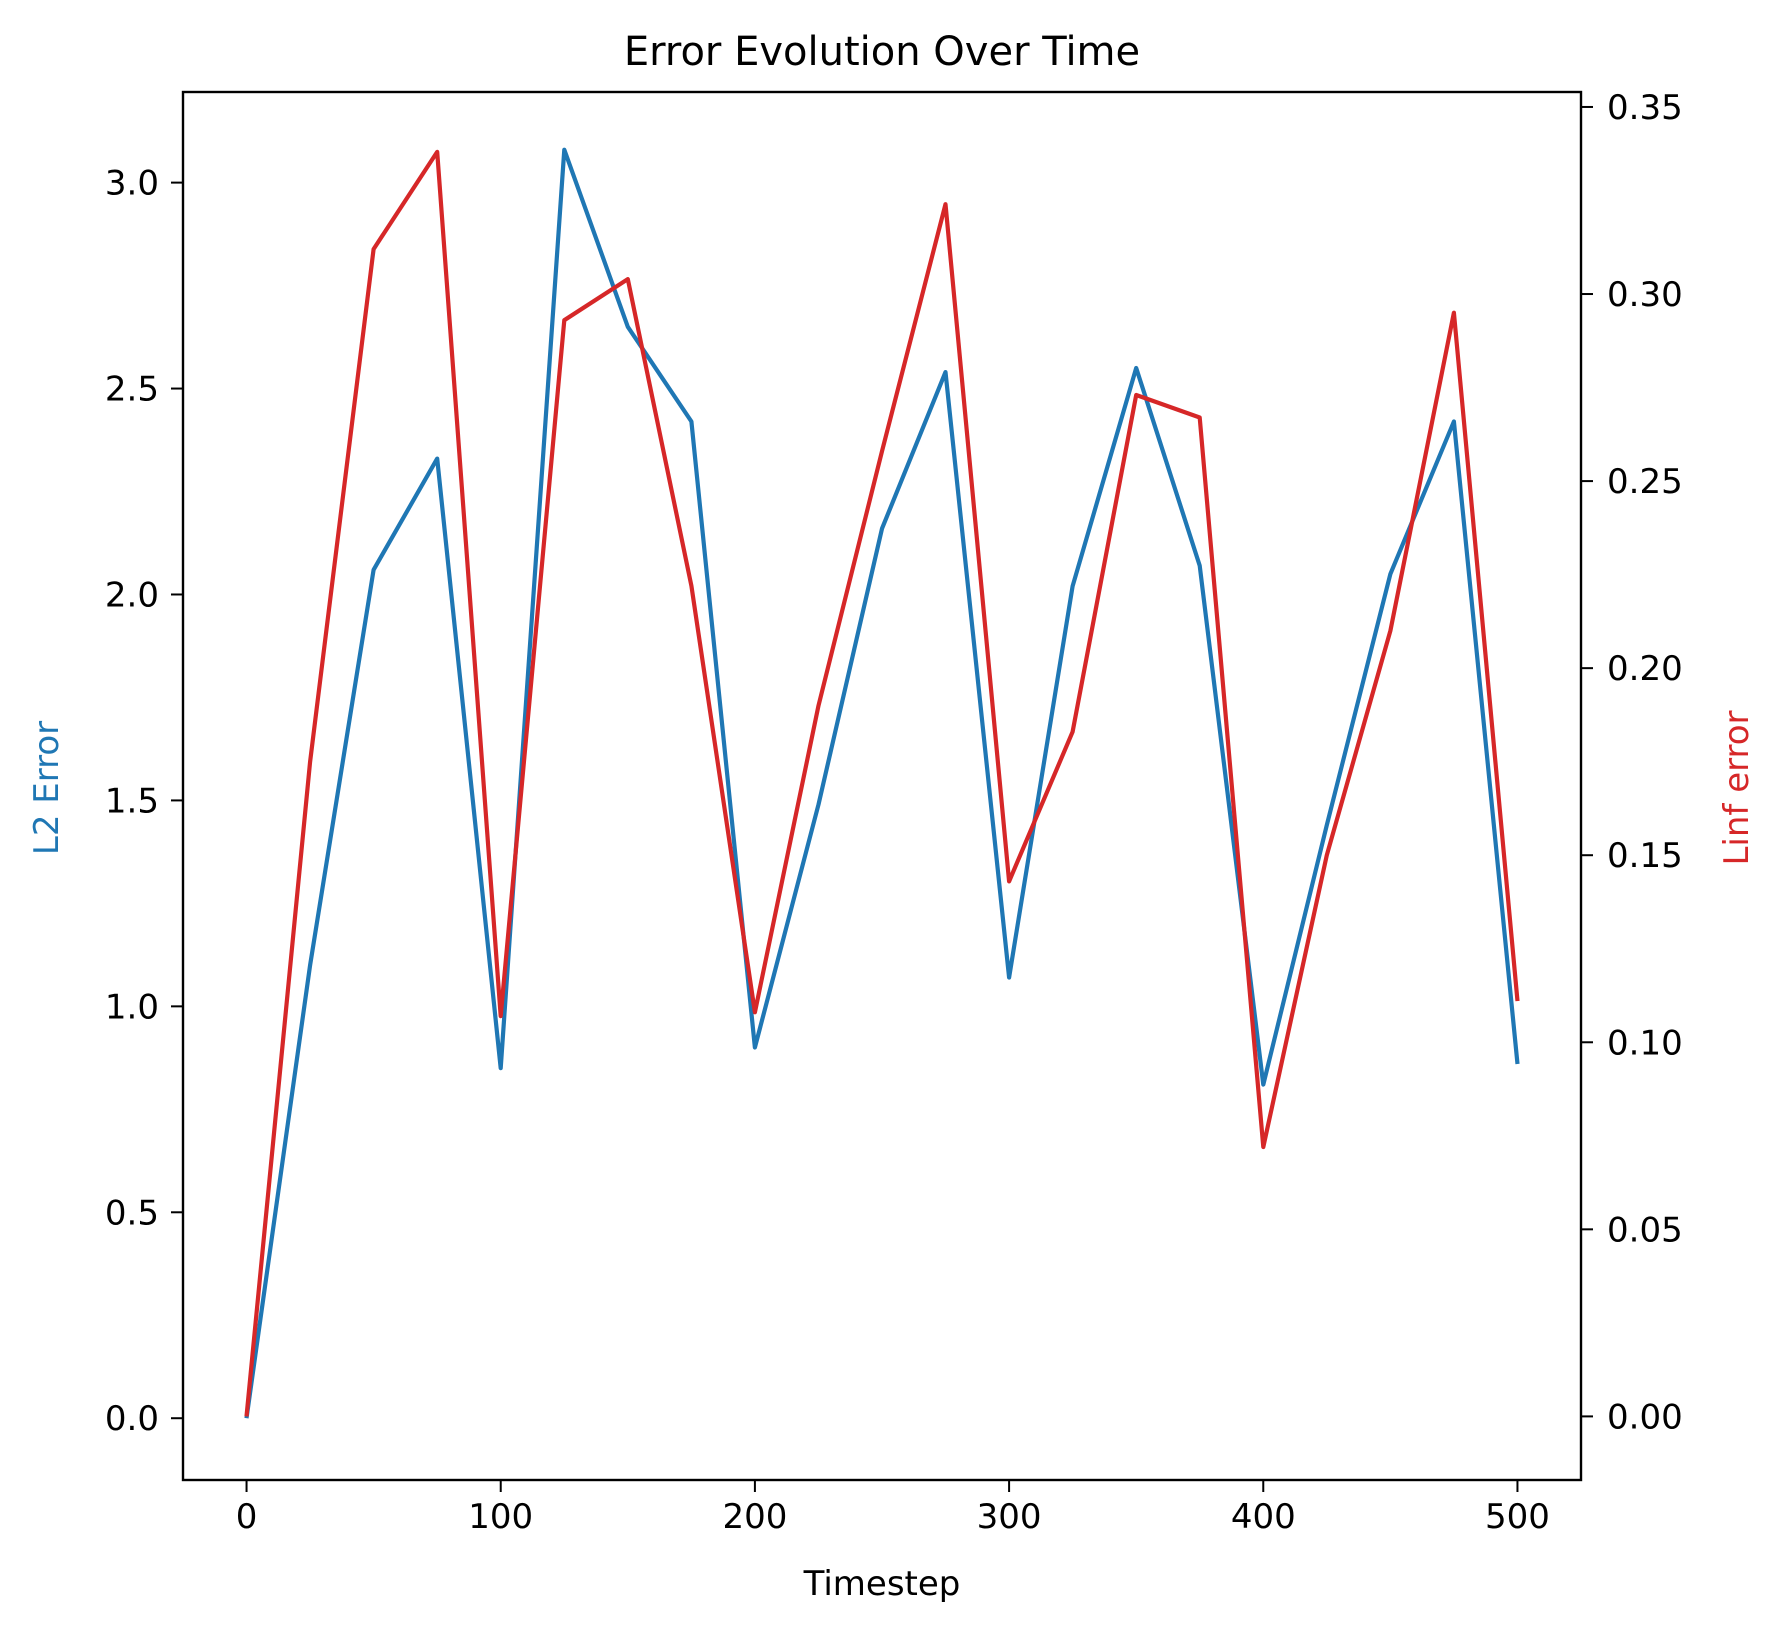  I want to click on y-tick-label-left: 0.0, so click(132, 1419).